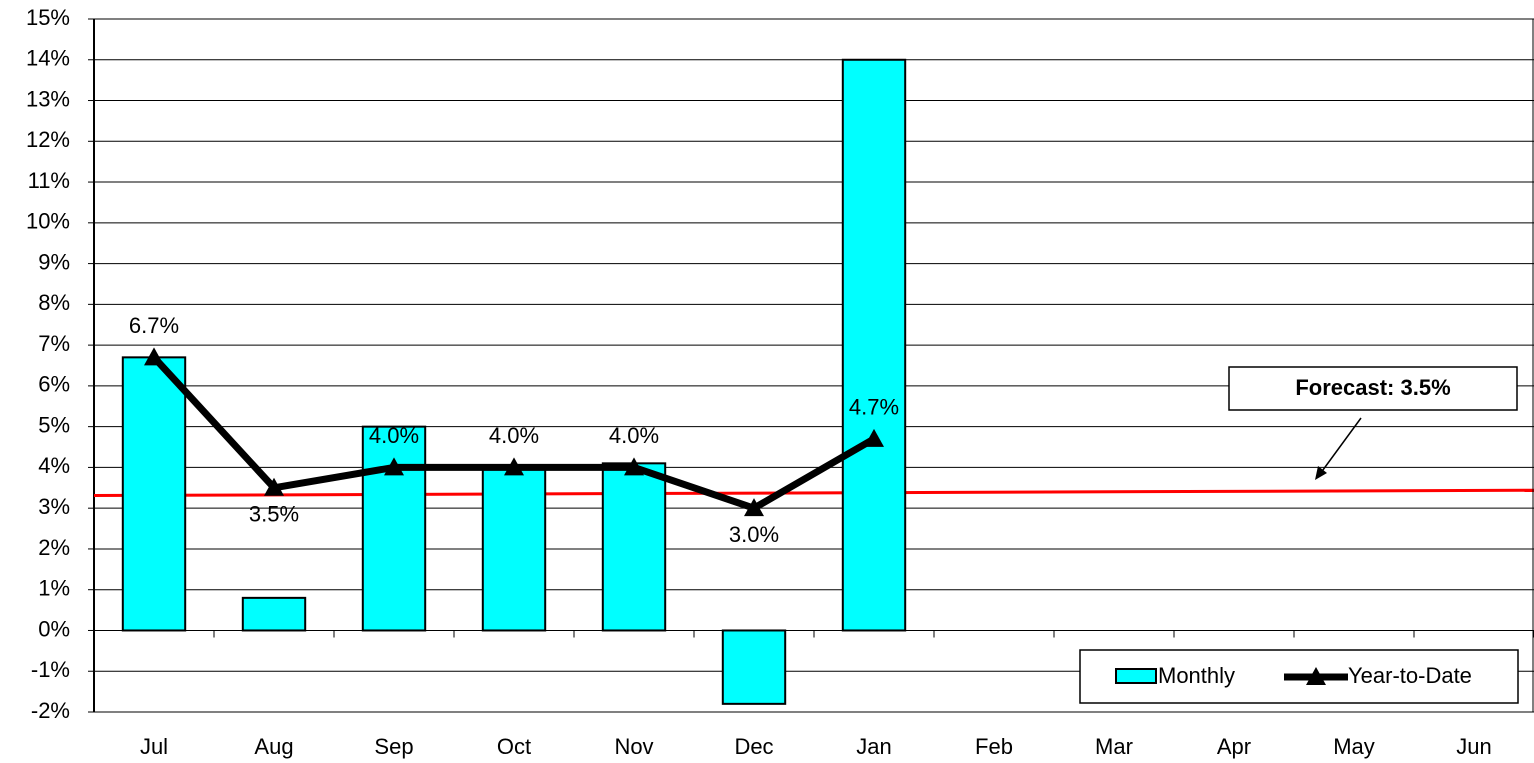 Image resolution: width=1534 pixels, height=763 pixels. I want to click on y-tick-label: -1%, so click(50, 669).